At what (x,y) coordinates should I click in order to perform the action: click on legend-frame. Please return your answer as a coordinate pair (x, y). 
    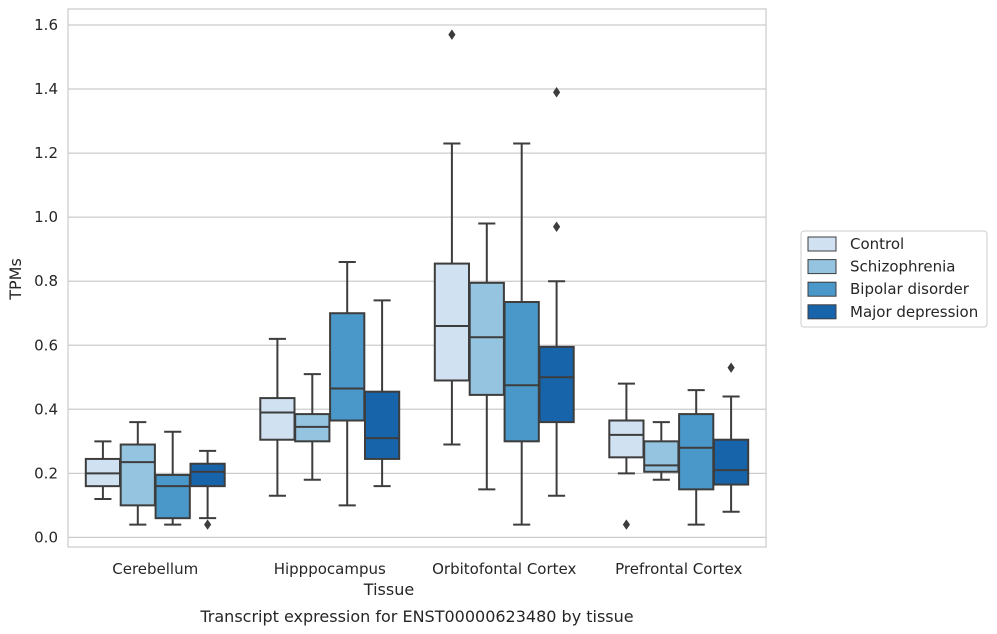
    Looking at the image, I should click on (894, 279).